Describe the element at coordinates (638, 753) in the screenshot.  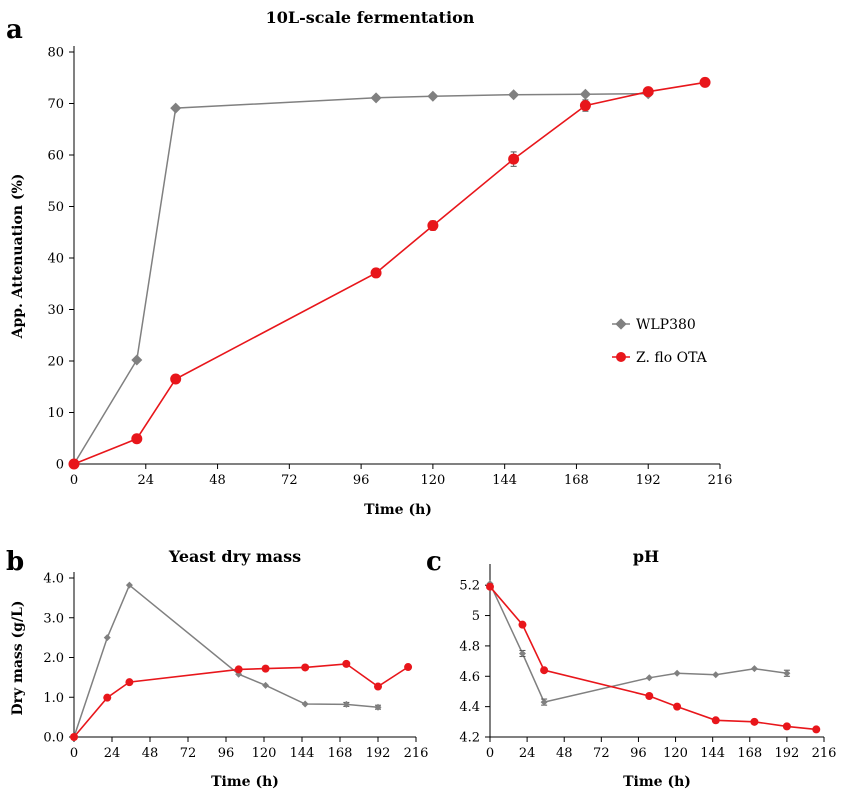
I see `x-tick-label-c: 96` at that location.